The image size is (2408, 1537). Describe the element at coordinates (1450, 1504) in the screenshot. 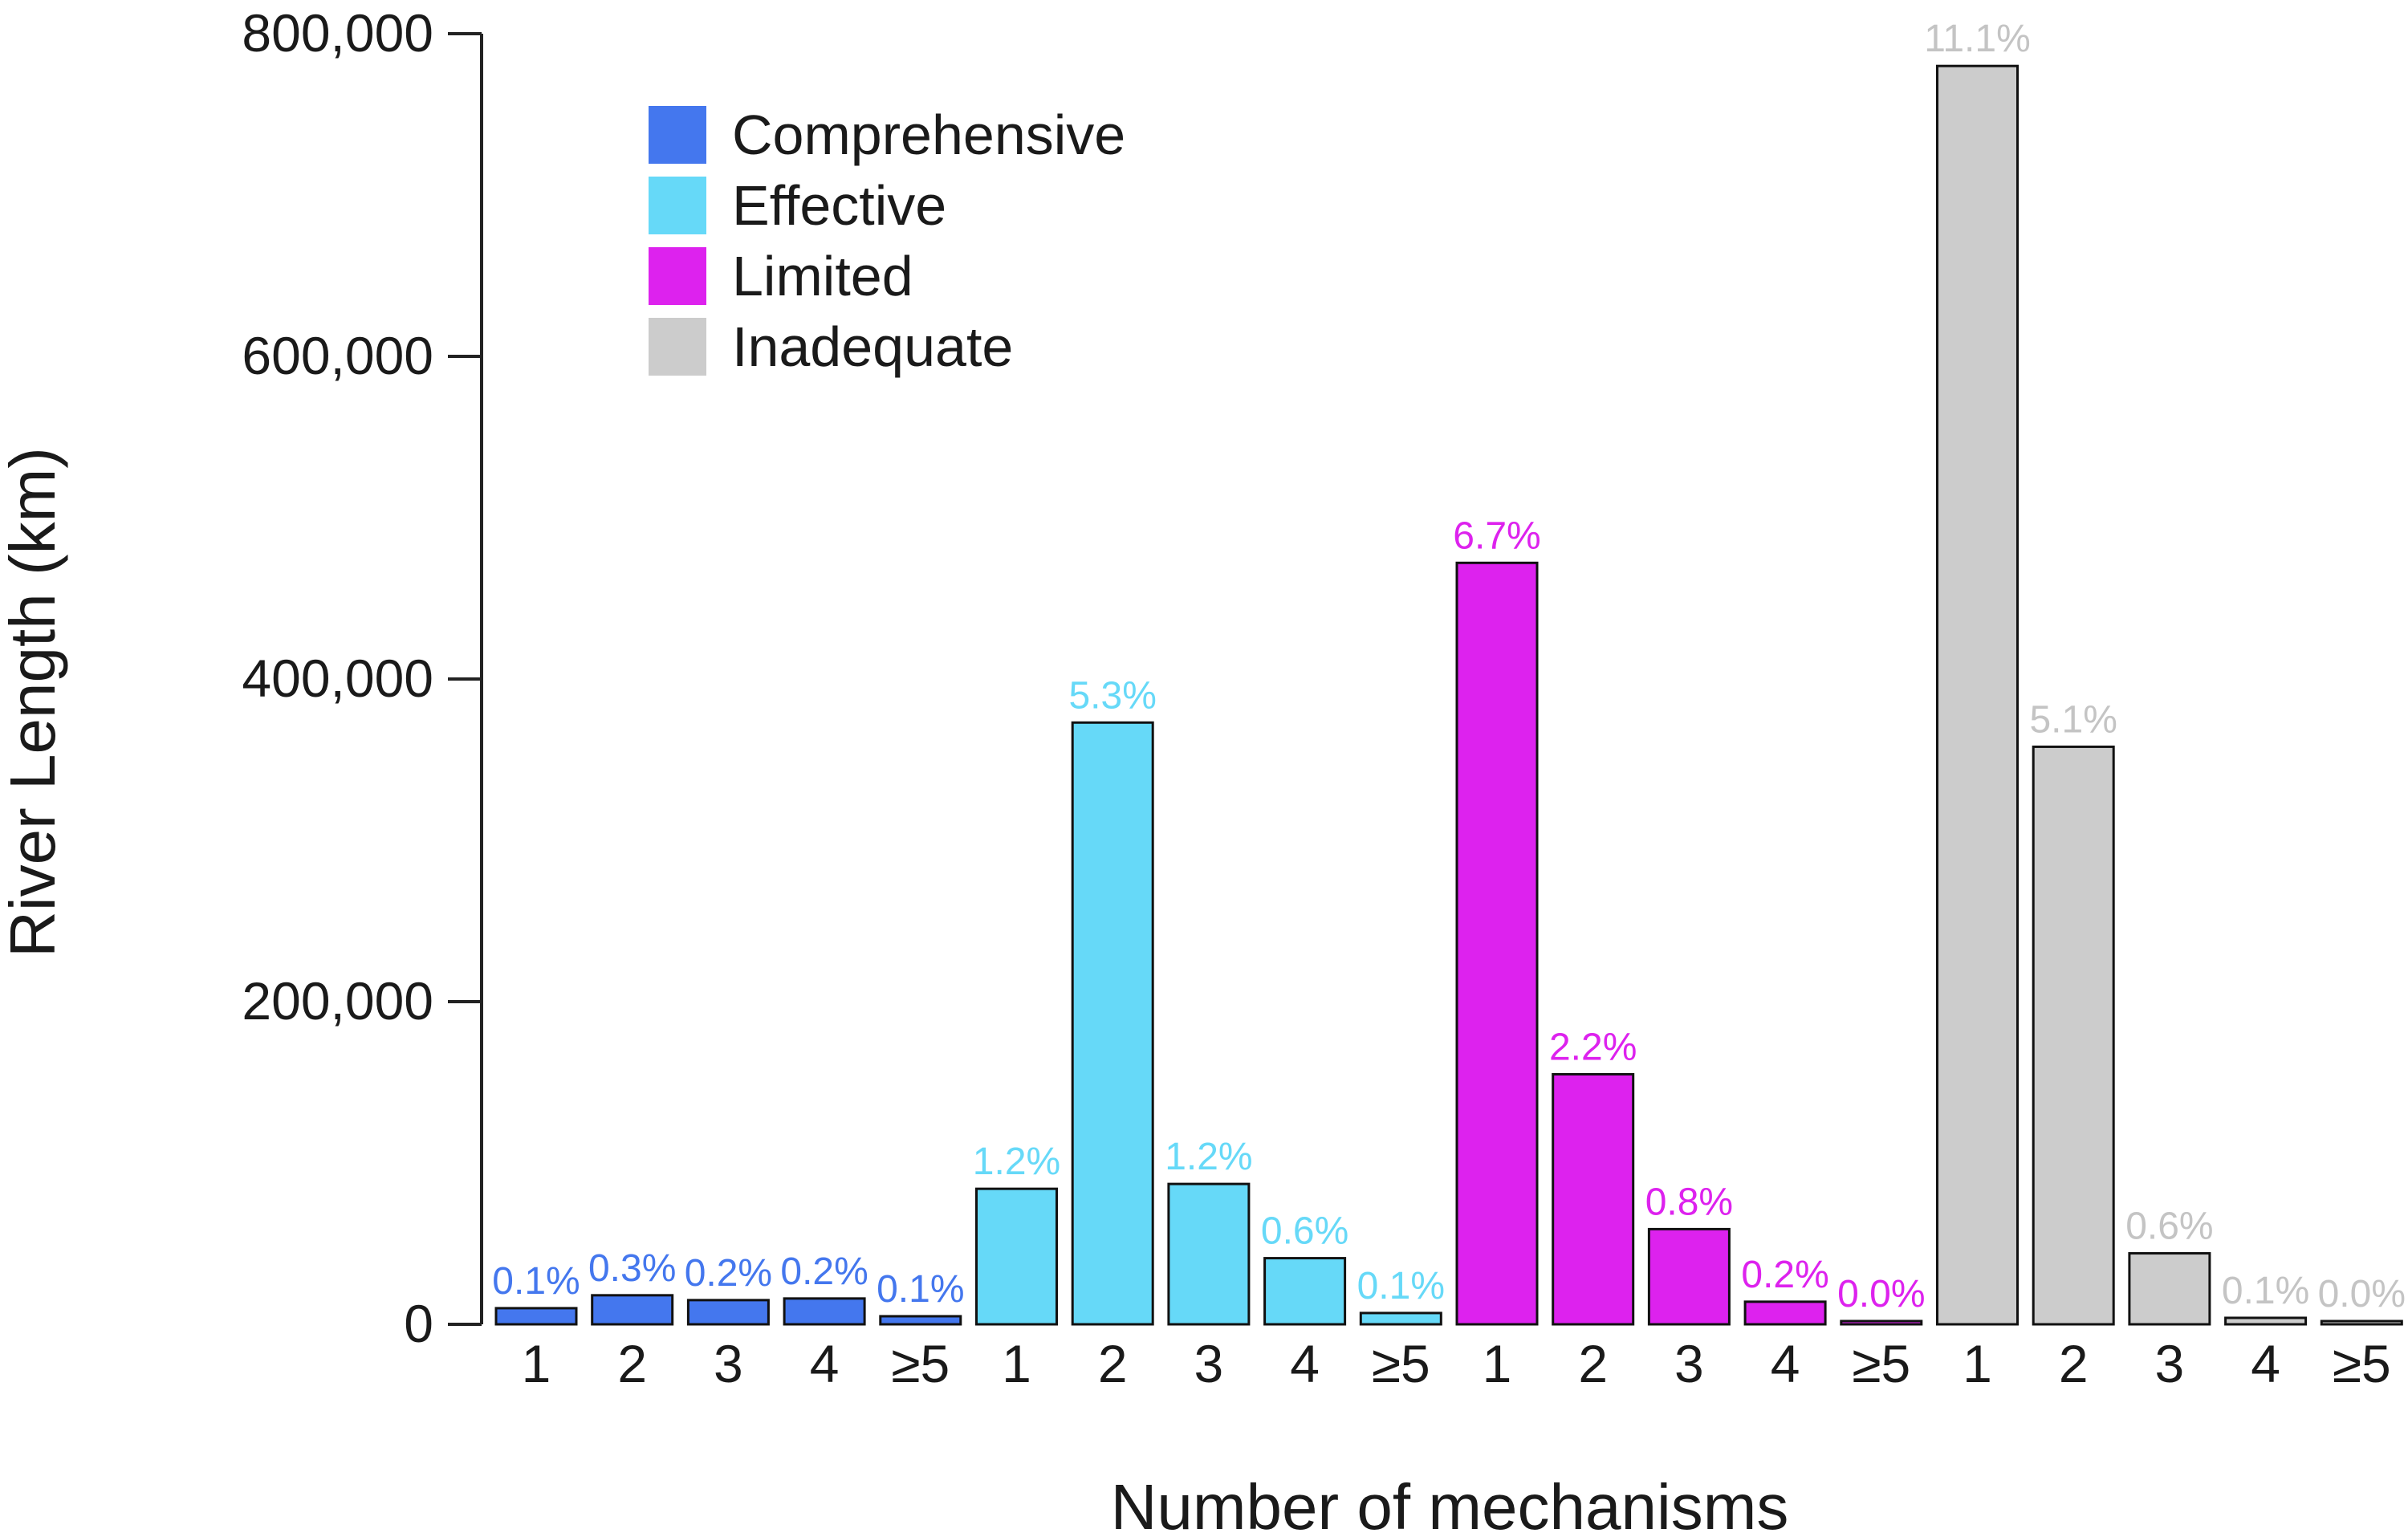

I see `x-axis-title: Number of mechanisms` at that location.